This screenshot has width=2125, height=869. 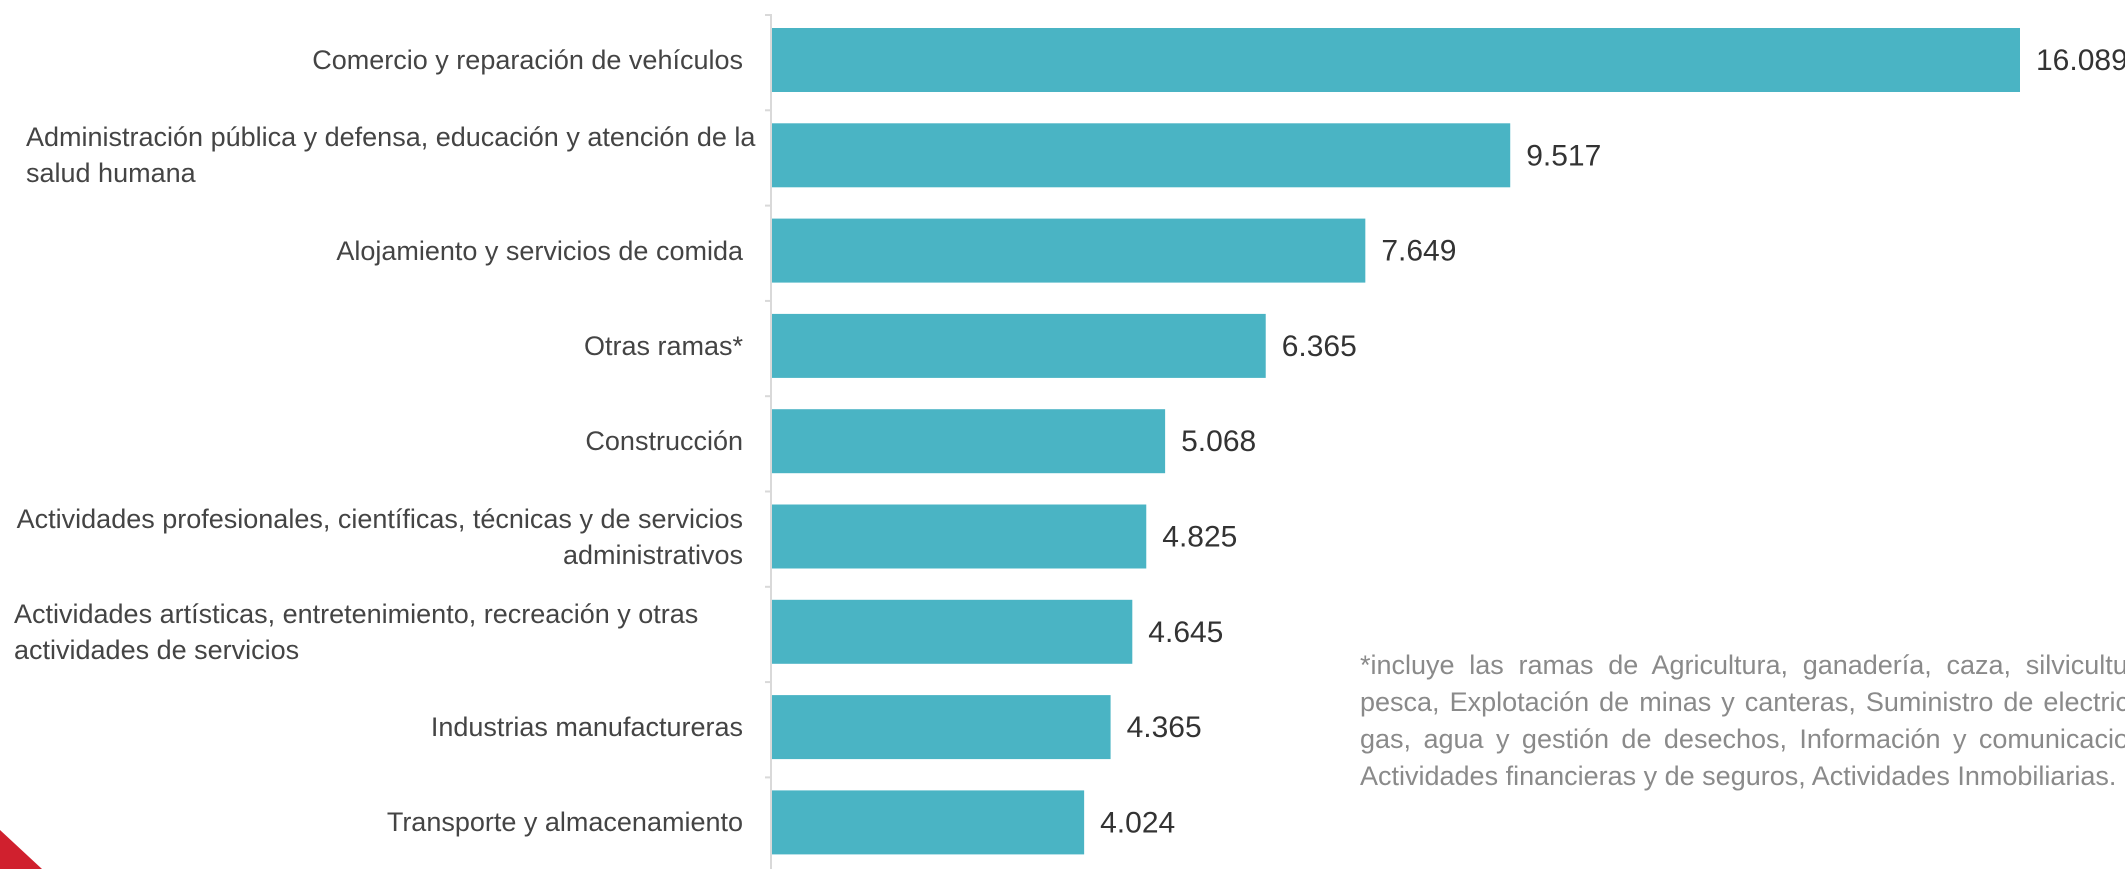 What do you see at coordinates (1418, 251) in the screenshot?
I see `data-label: 7.649` at bounding box center [1418, 251].